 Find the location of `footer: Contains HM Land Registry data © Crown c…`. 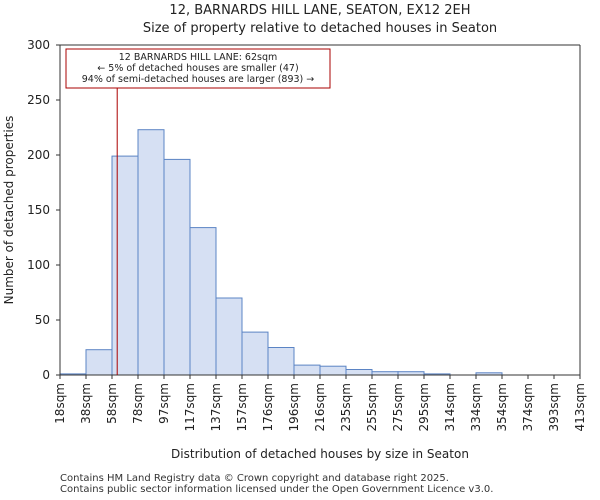

footer: Contains HM Land Registry data © Crown c… is located at coordinates (276, 484).